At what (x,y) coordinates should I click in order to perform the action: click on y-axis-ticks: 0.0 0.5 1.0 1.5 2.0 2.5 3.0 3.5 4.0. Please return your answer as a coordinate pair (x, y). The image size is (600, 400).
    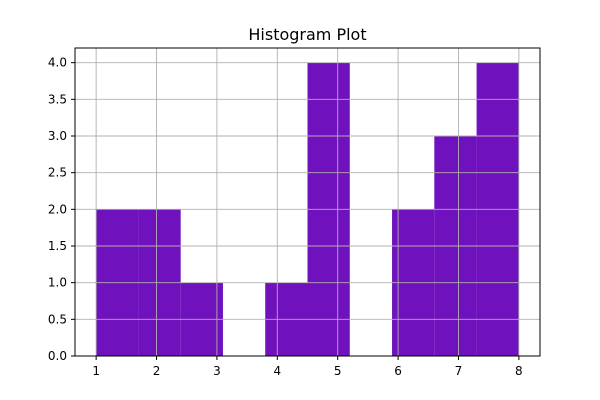
    Looking at the image, I should click on (61, 209).